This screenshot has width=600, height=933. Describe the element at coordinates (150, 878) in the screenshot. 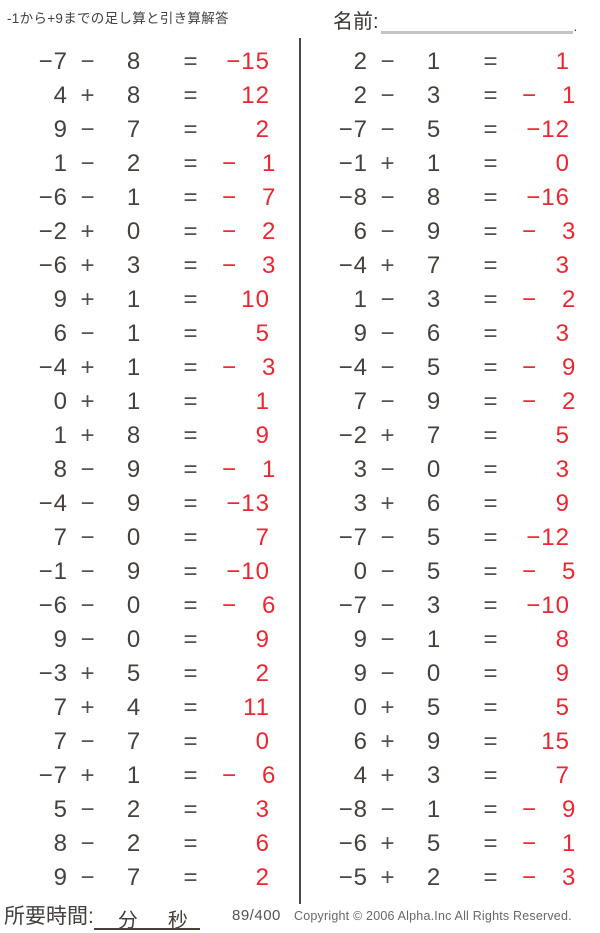

I see `problem-row: 9 − 7 = 2` at that location.